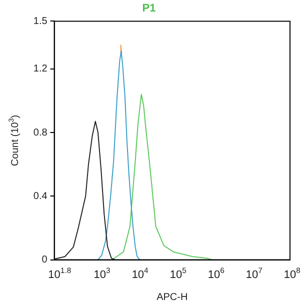  Describe the element at coordinates (40, 21) in the screenshot. I see `y-tick-label: 1.5` at that location.